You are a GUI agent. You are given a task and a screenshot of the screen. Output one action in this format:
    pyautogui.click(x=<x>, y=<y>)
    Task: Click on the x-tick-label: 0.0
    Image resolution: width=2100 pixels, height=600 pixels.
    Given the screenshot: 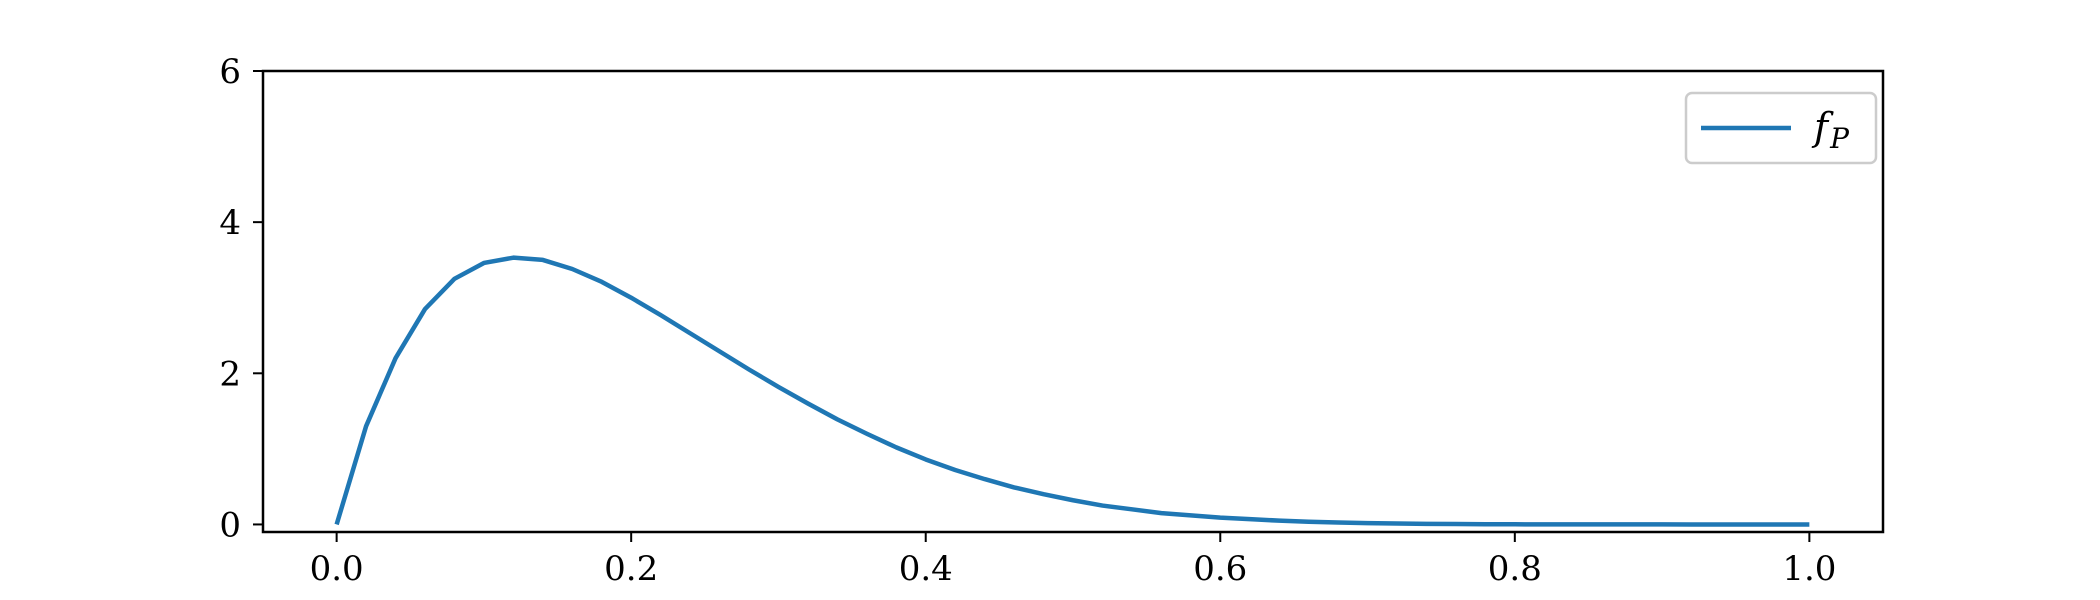 What is the action you would take?
    pyautogui.click(x=337, y=569)
    